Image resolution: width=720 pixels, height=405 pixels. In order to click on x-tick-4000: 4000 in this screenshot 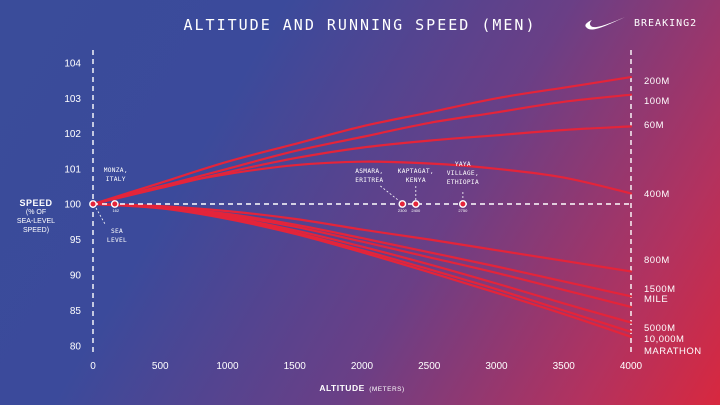, I will do `click(631, 366)`.